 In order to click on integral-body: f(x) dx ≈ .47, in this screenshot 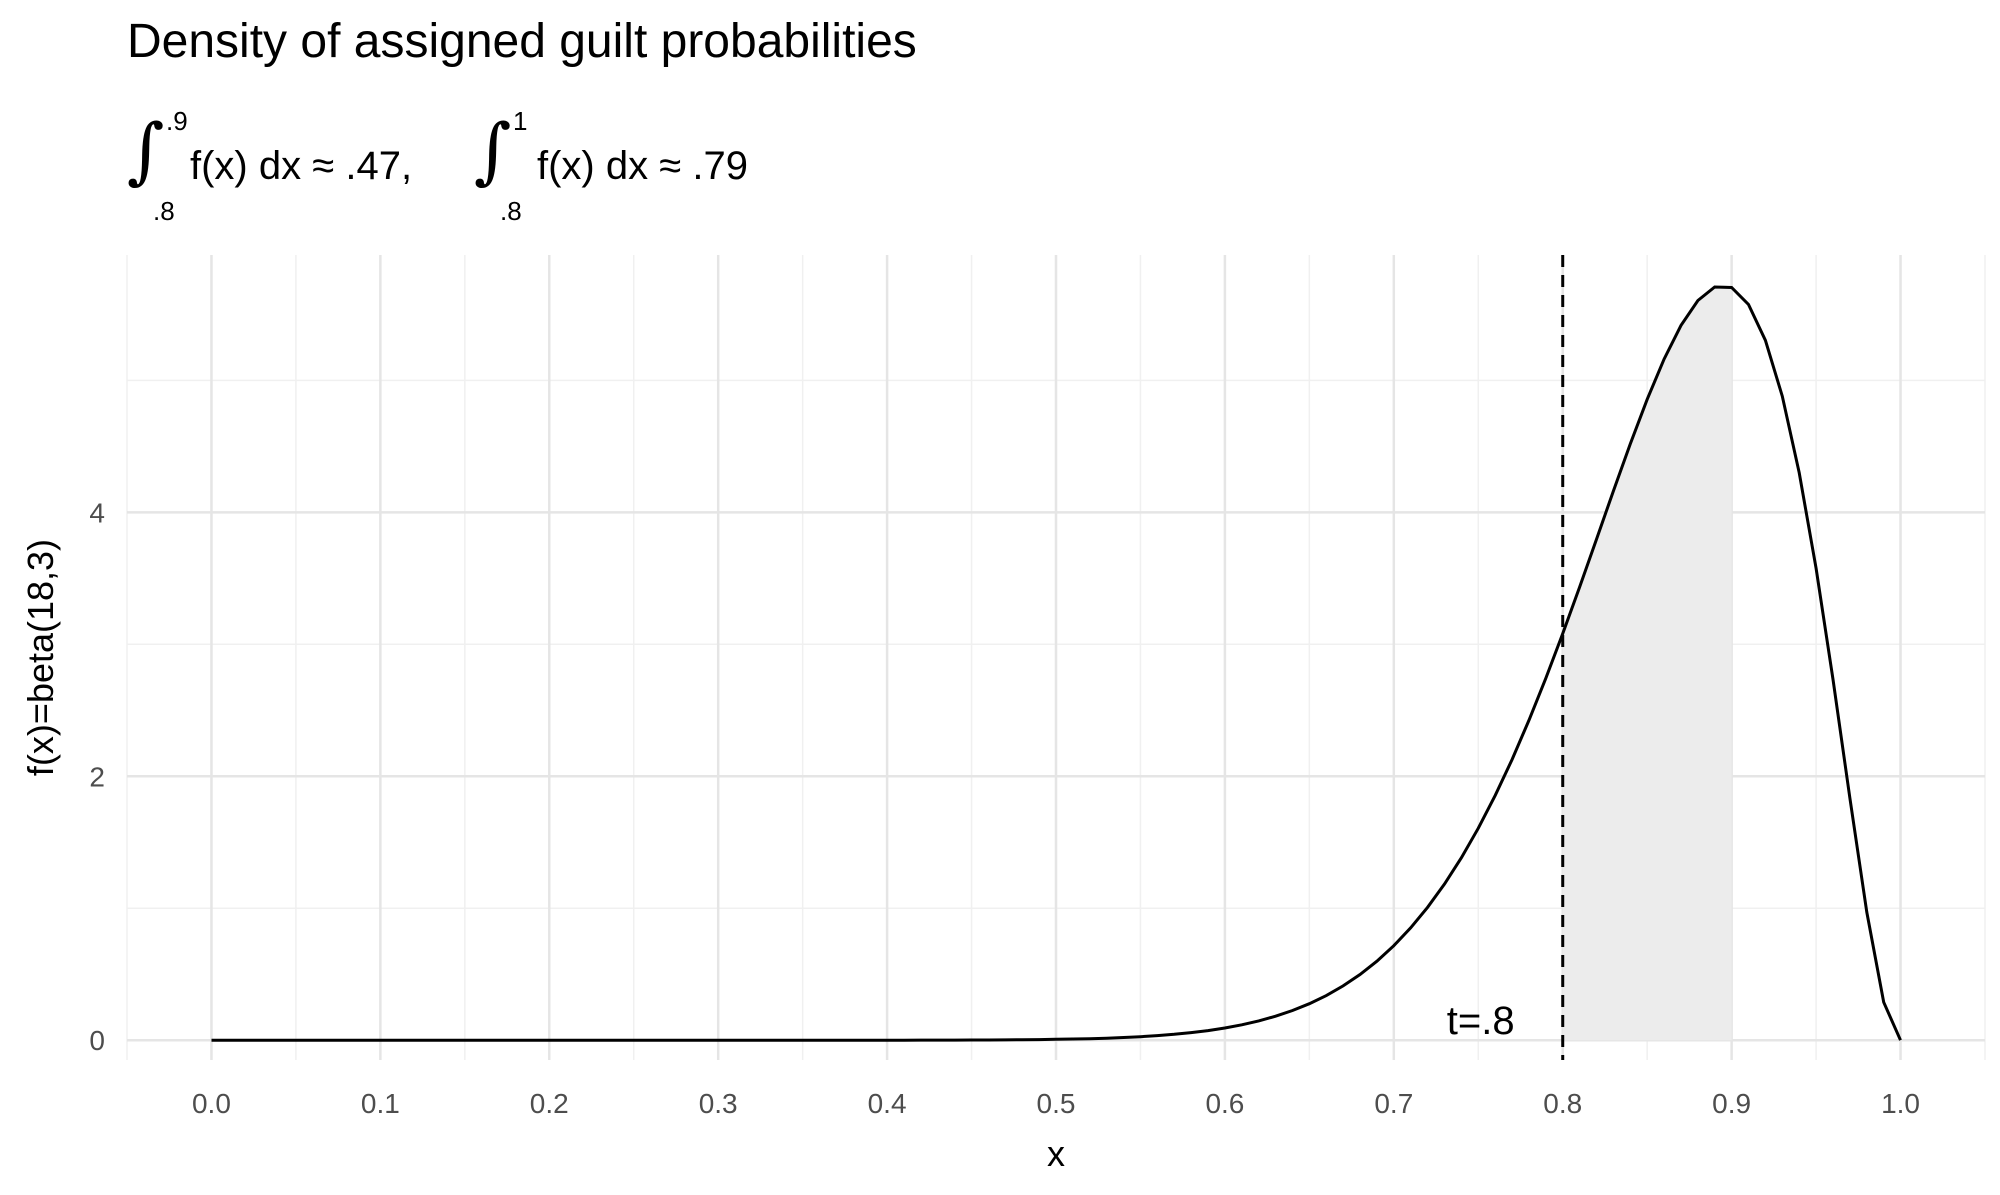, I will do `click(301, 166)`.